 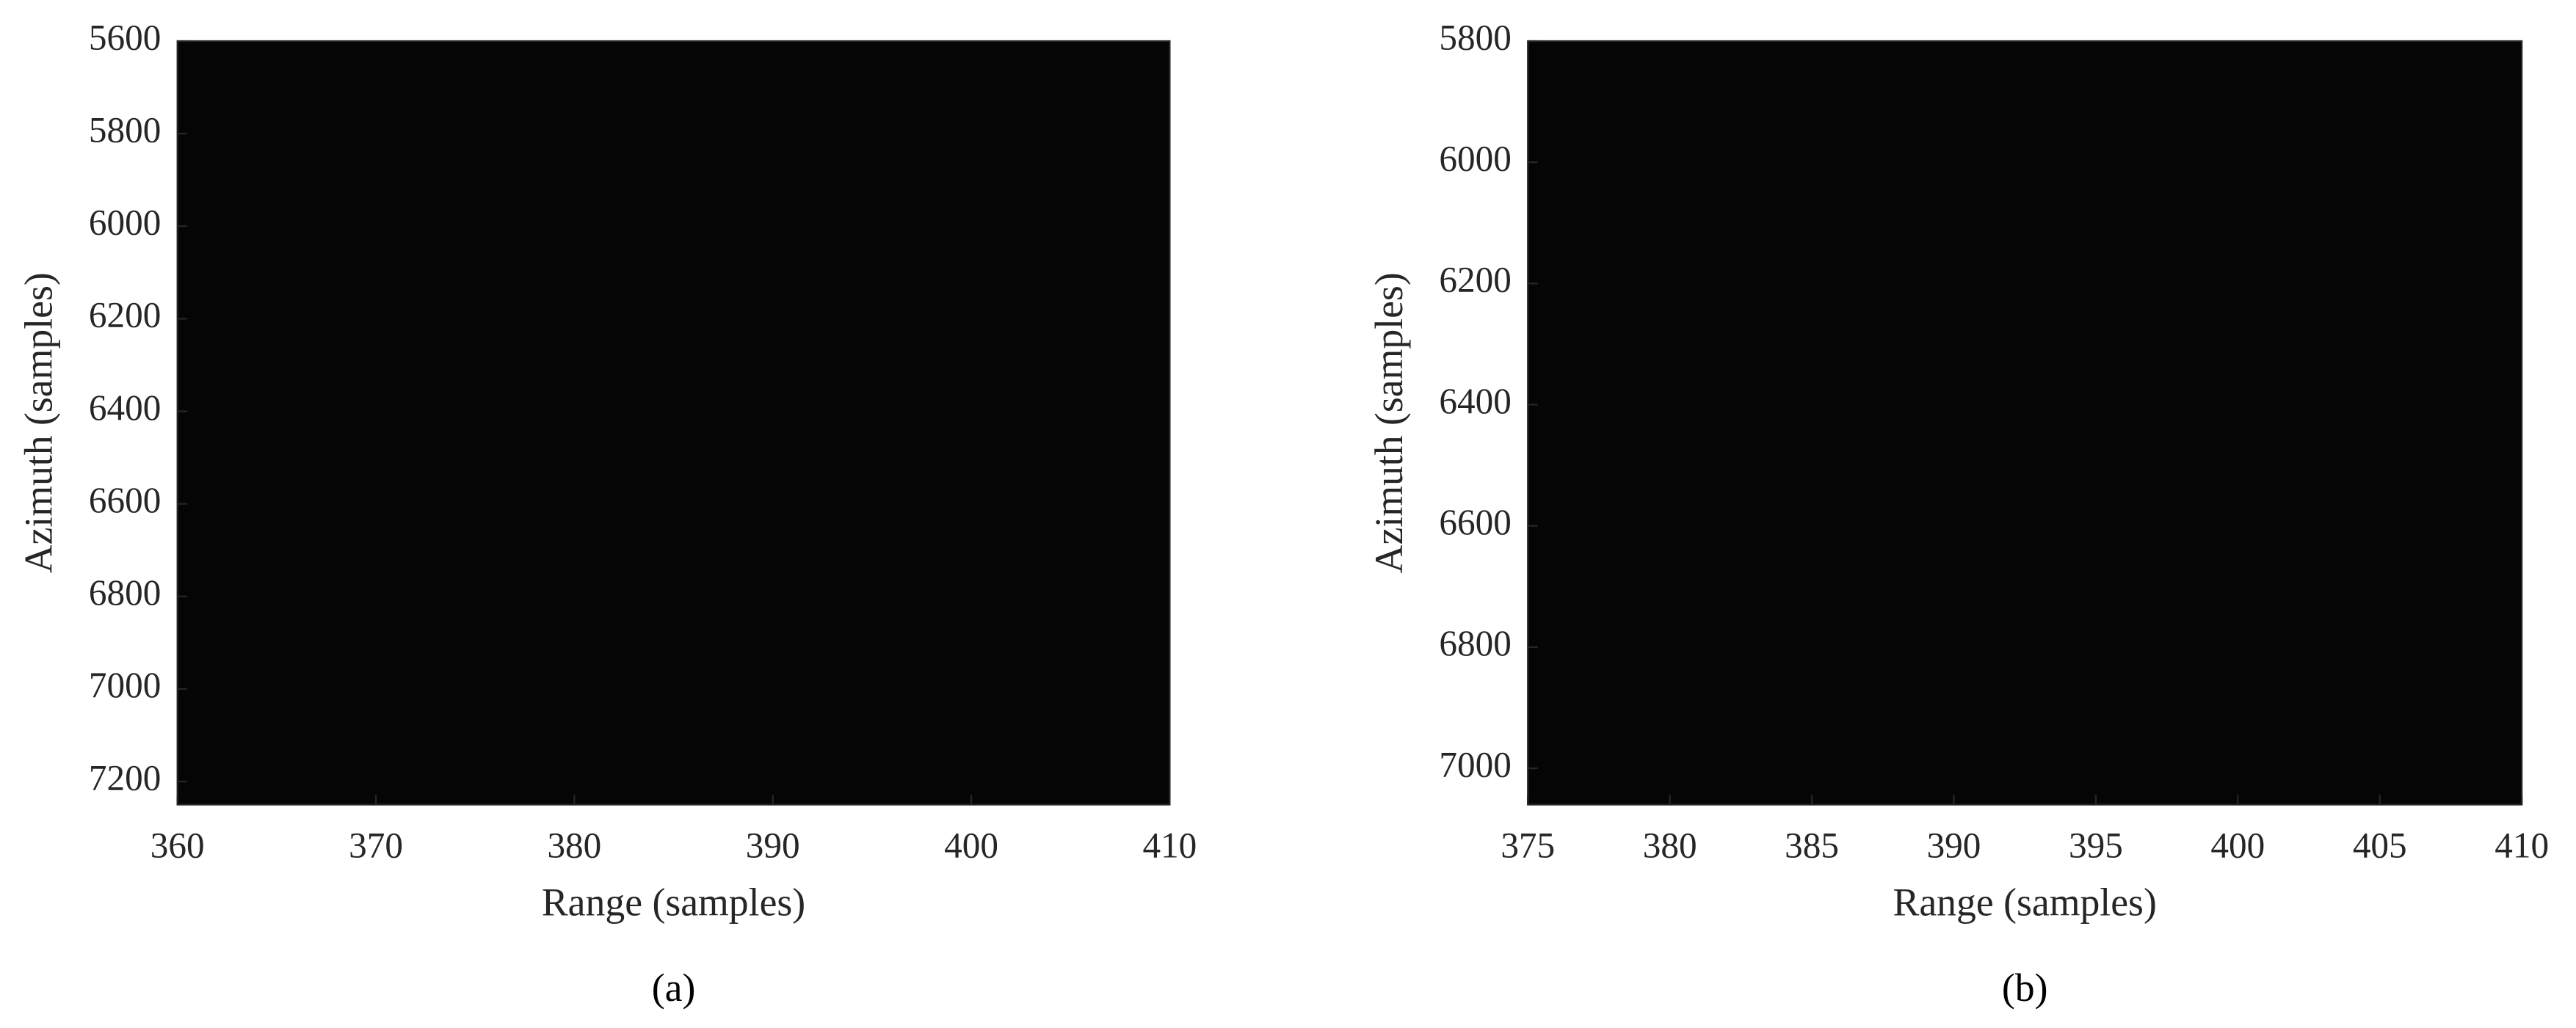 What do you see at coordinates (1528, 845) in the screenshot?
I see `x-tick-label: 375` at bounding box center [1528, 845].